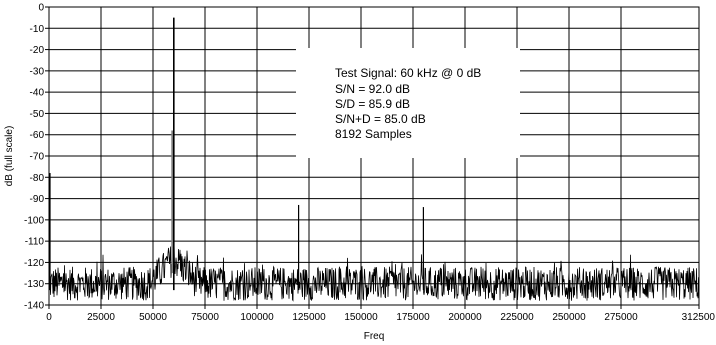 The width and height of the screenshot is (716, 345). What do you see at coordinates (35, 242) in the screenshot?
I see `y-tick-label: -110` at bounding box center [35, 242].